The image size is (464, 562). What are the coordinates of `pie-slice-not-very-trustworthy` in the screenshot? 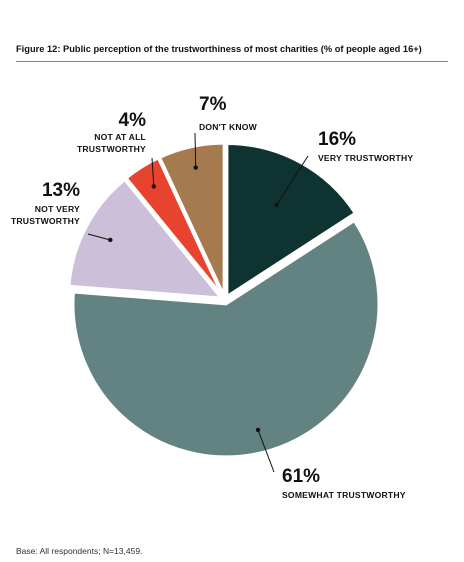 It's located at (146, 238).